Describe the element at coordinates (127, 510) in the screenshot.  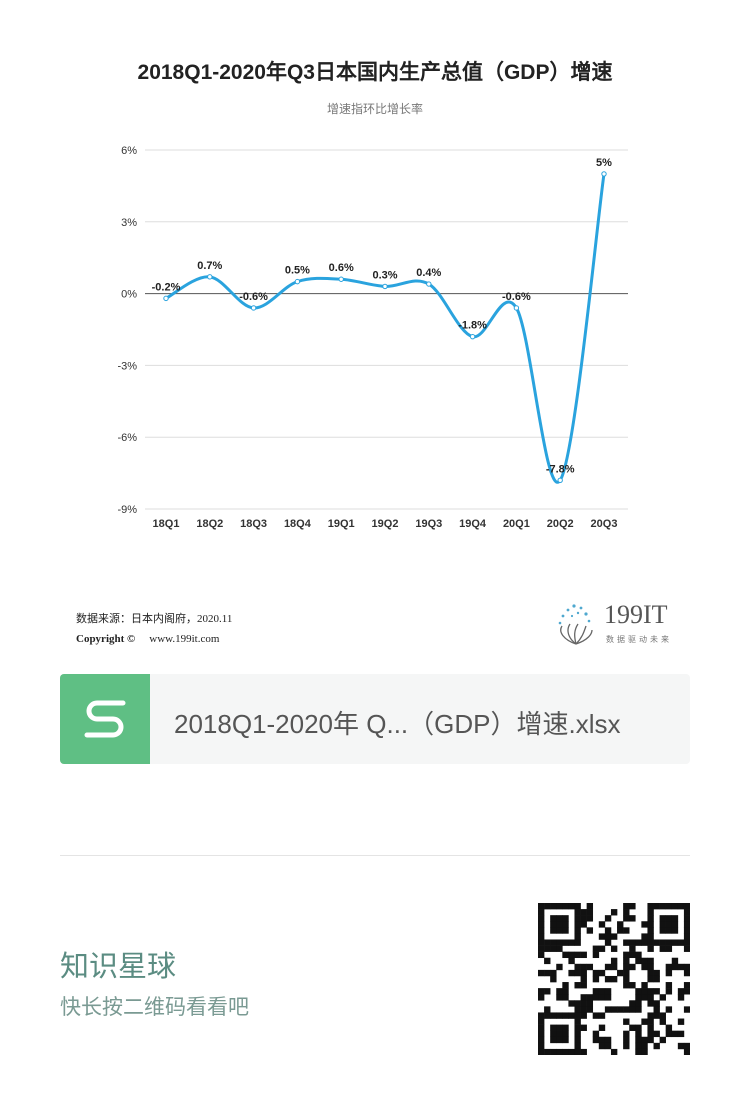
I see `y-tick-label: -9%` at that location.